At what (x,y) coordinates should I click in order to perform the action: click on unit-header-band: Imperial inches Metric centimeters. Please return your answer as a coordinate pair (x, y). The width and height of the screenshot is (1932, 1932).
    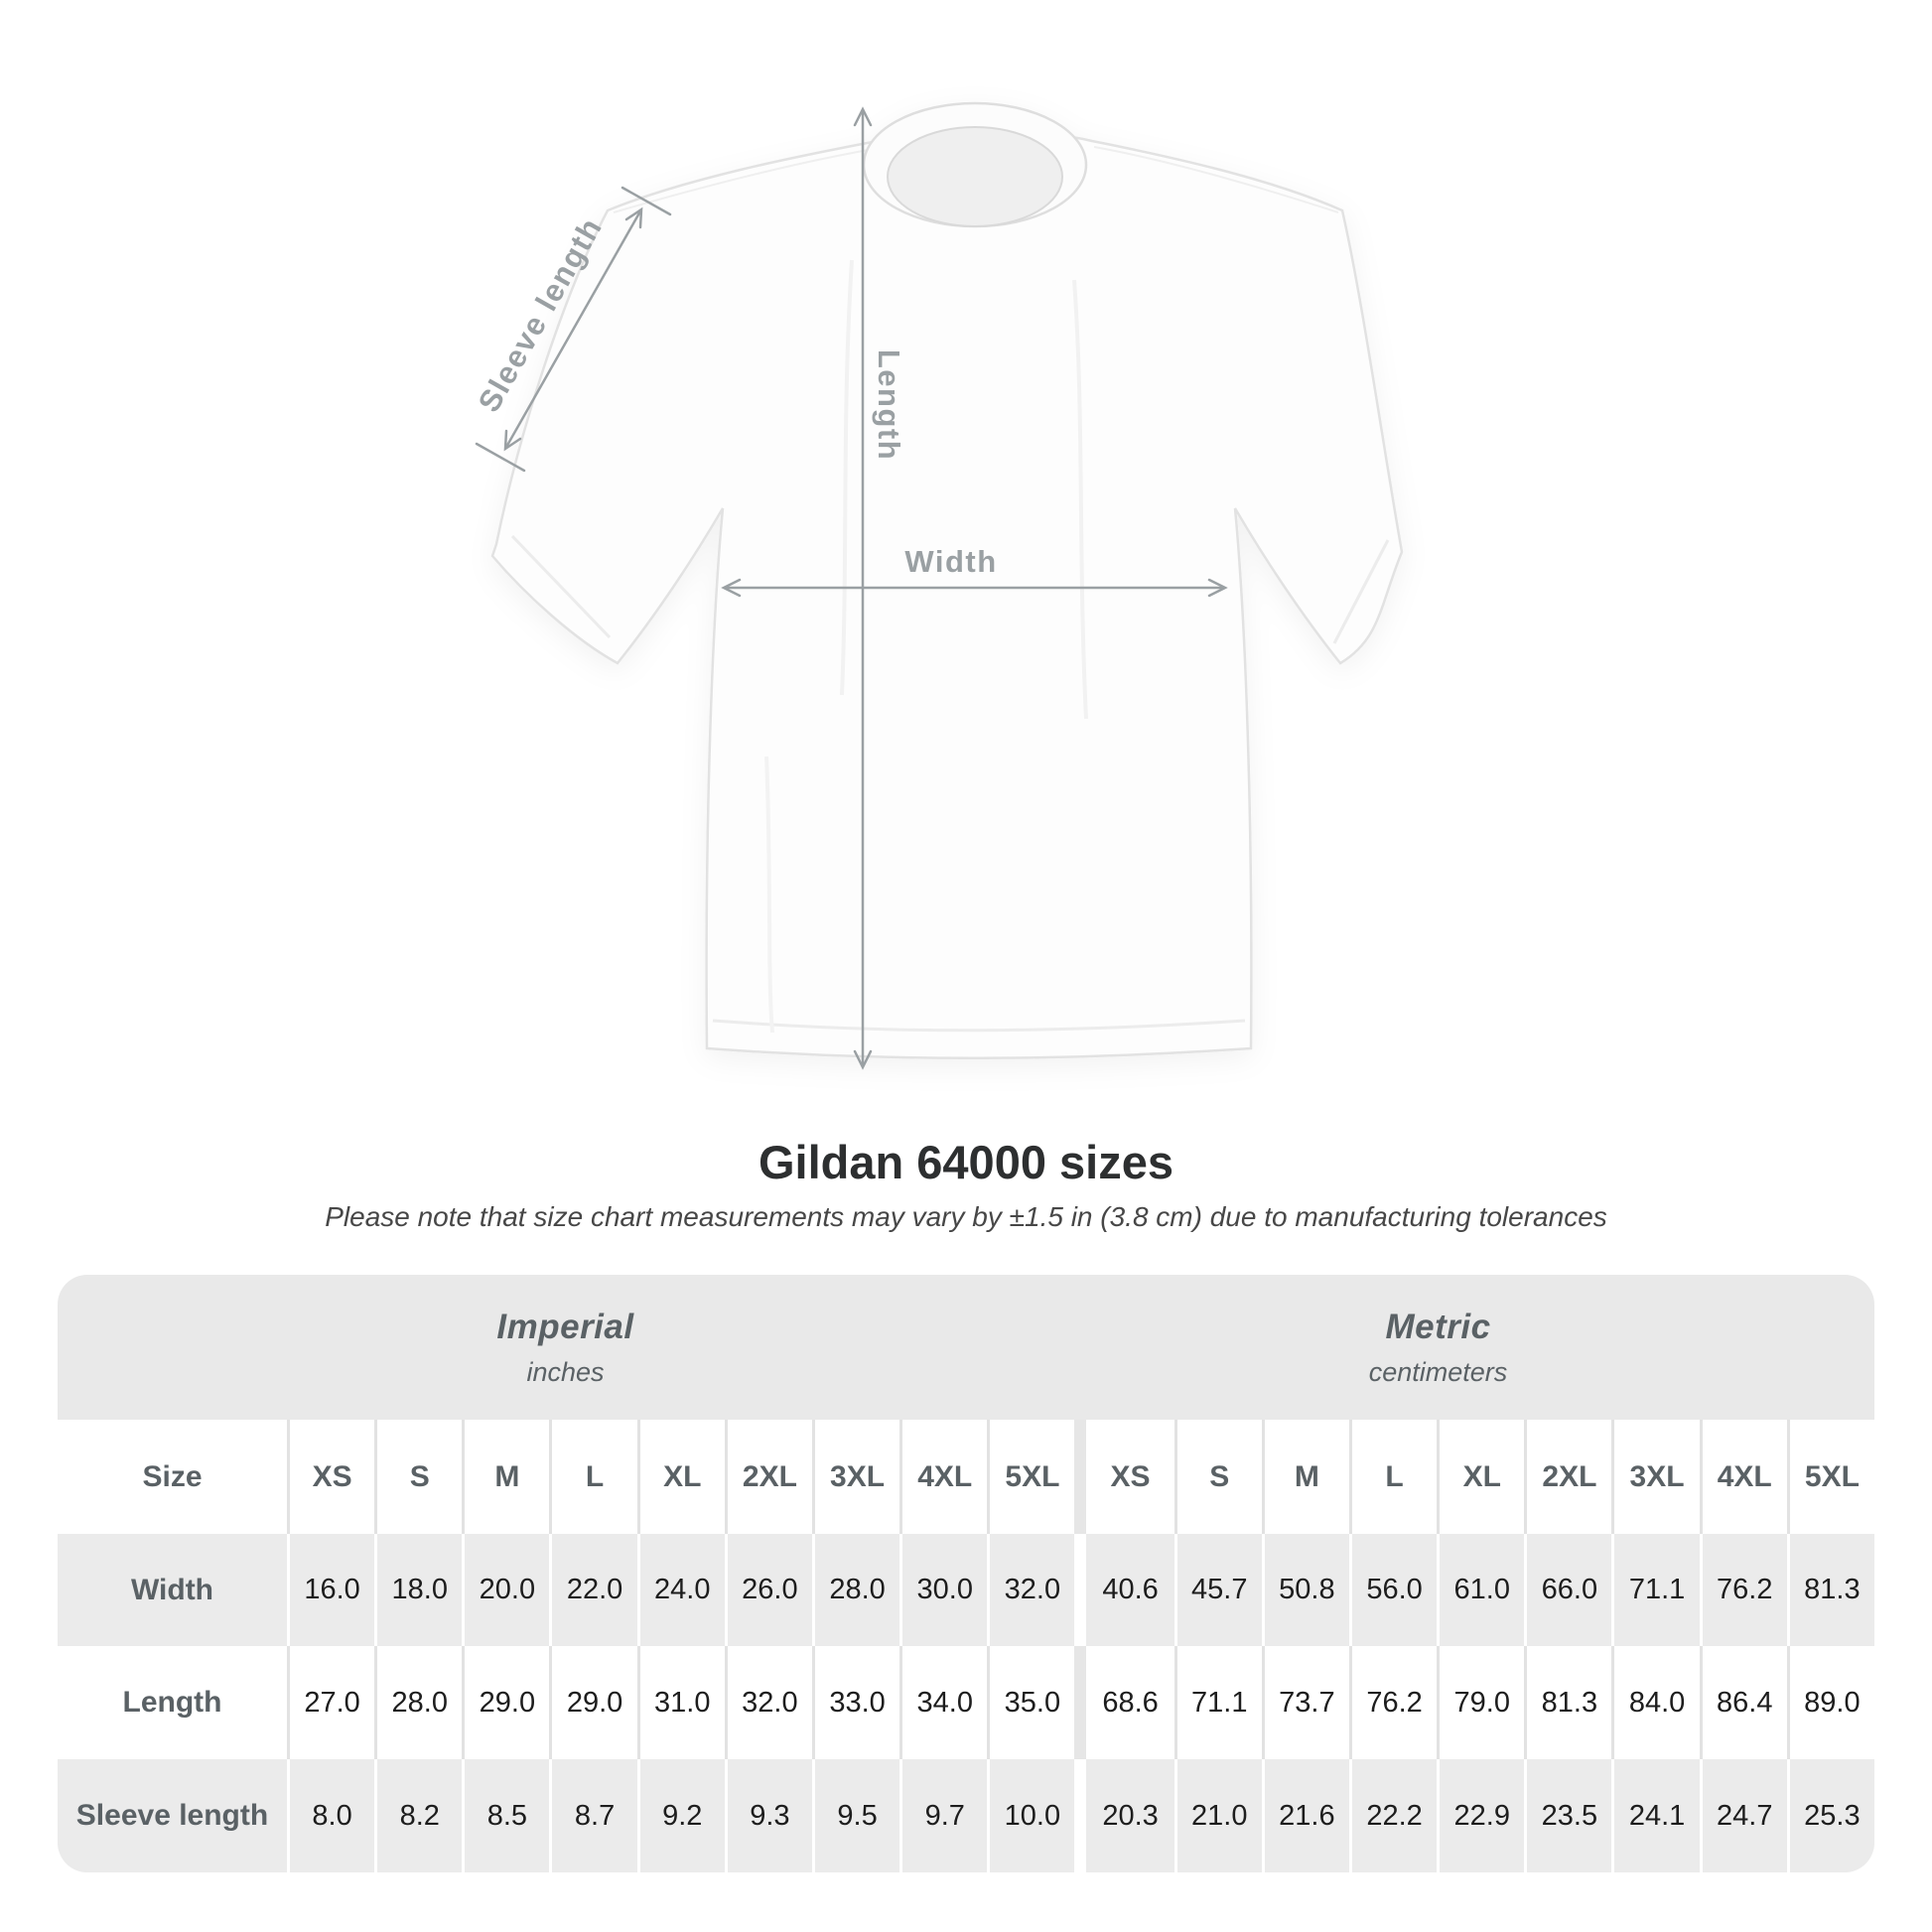
    Looking at the image, I should click on (966, 1348).